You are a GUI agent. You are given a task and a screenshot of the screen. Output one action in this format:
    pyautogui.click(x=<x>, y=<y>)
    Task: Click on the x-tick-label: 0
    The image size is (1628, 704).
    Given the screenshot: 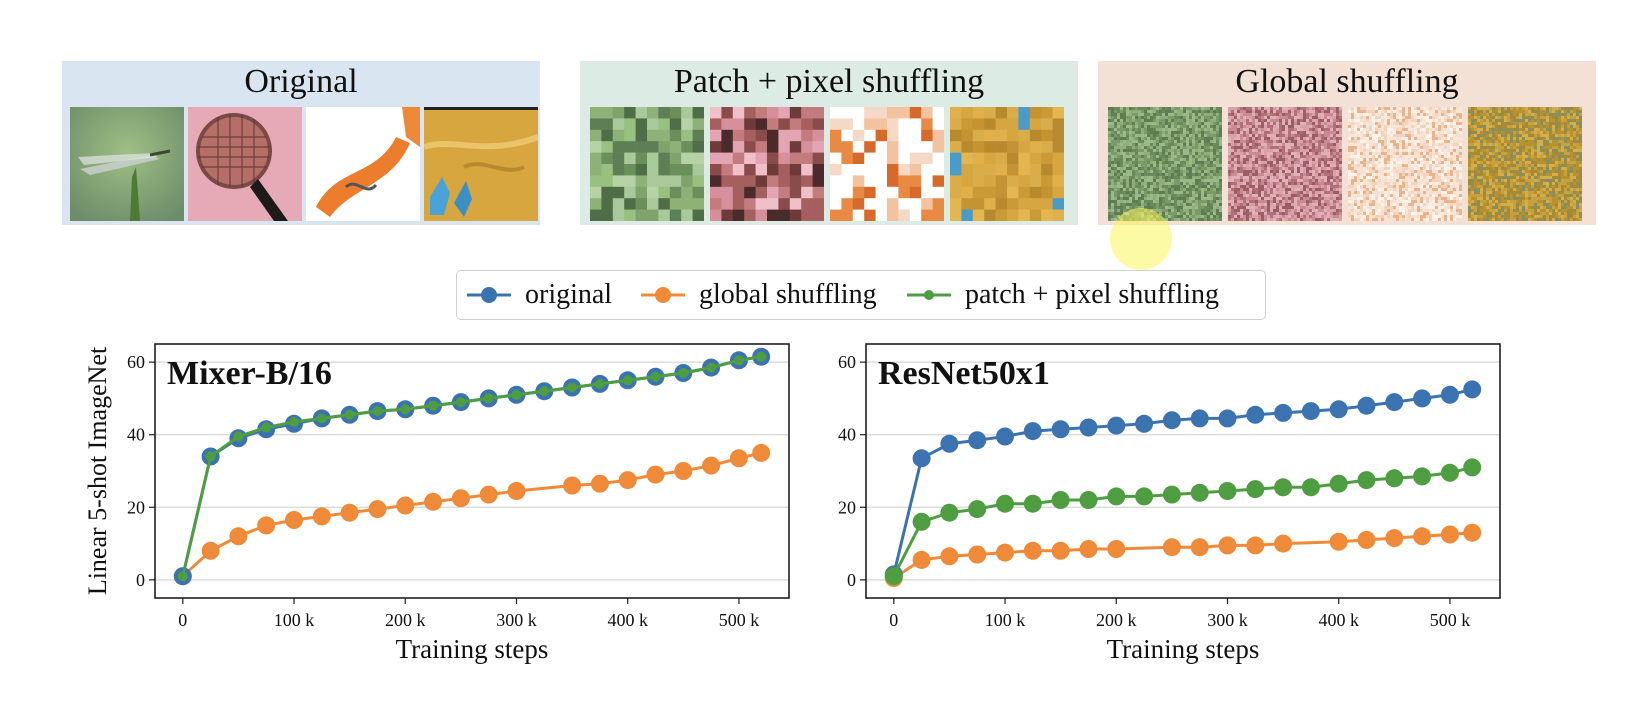 What is the action you would take?
    pyautogui.click(x=893, y=620)
    